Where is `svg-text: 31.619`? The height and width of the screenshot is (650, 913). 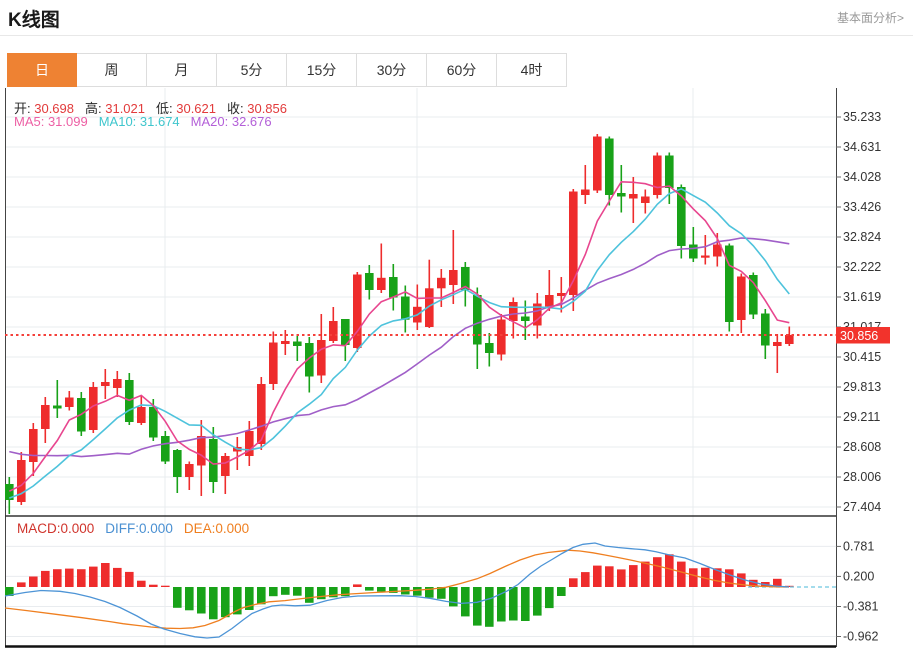
svg-text: 31.619 is located at coordinates (862, 297).